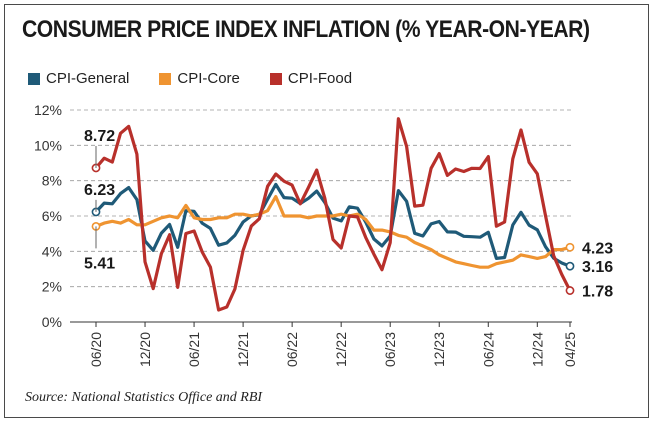 This screenshot has width=655, height=424. I want to click on x-tick-label: 12/21, so click(243, 349).